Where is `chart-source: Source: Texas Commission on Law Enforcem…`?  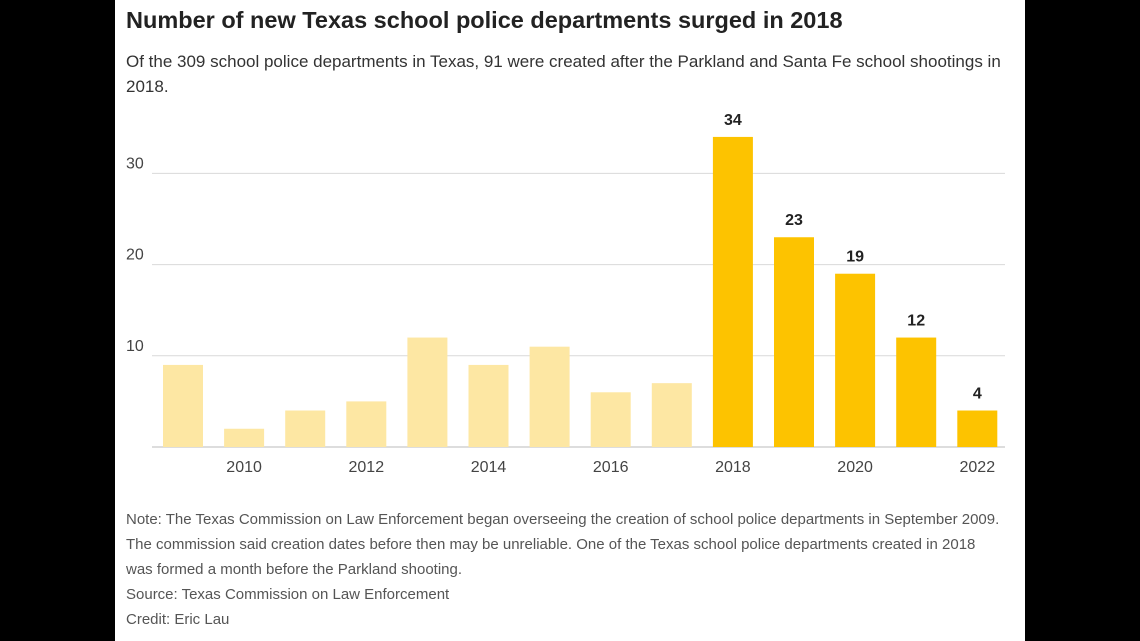 chart-source: Source: Texas Commission on Law Enforcem… is located at coordinates (288, 594).